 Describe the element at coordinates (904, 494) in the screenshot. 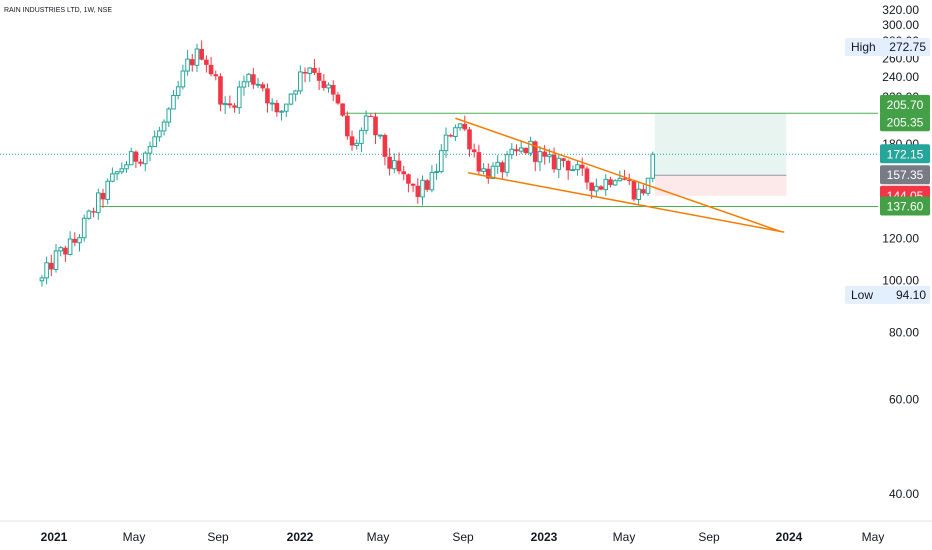

I see `y-tick-label: 40.00` at that location.